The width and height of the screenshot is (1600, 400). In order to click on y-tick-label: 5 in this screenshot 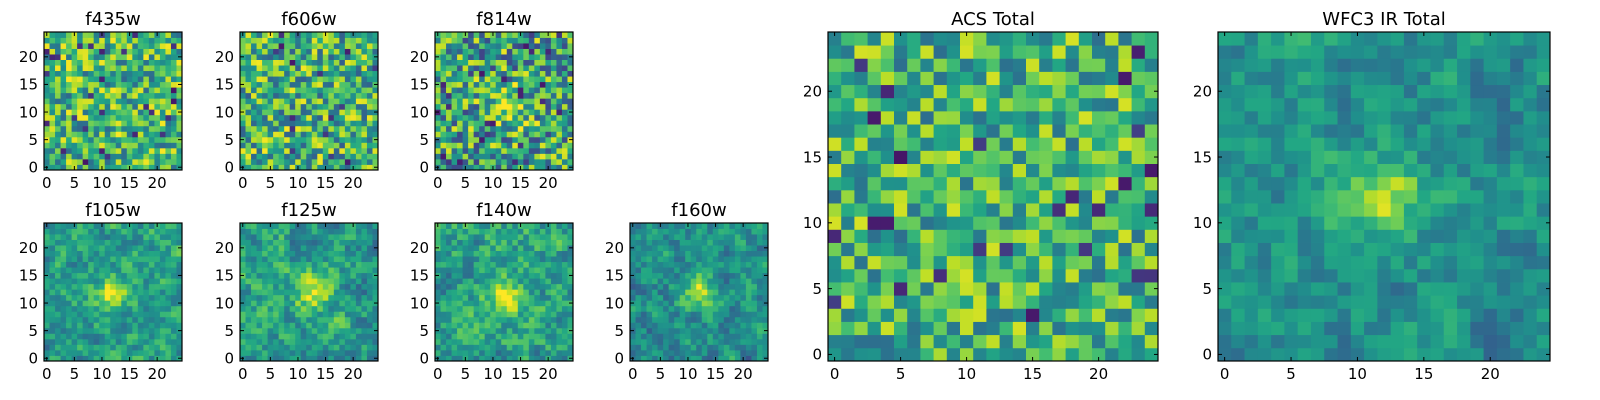, I will do `click(424, 140)`.